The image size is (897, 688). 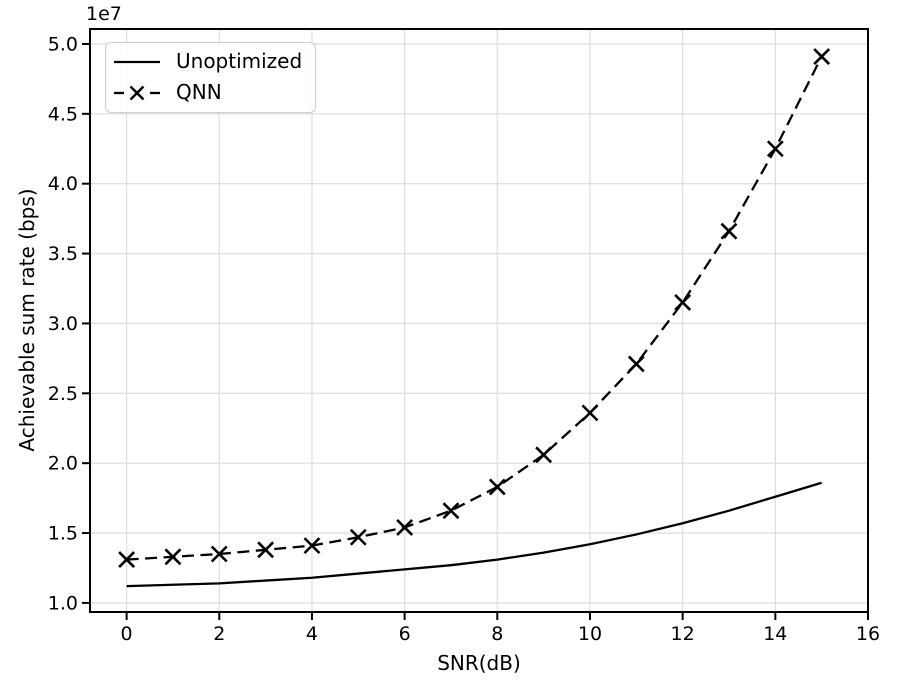 I want to click on legend-item-unoptimized: Unoptimized, so click(x=207, y=61).